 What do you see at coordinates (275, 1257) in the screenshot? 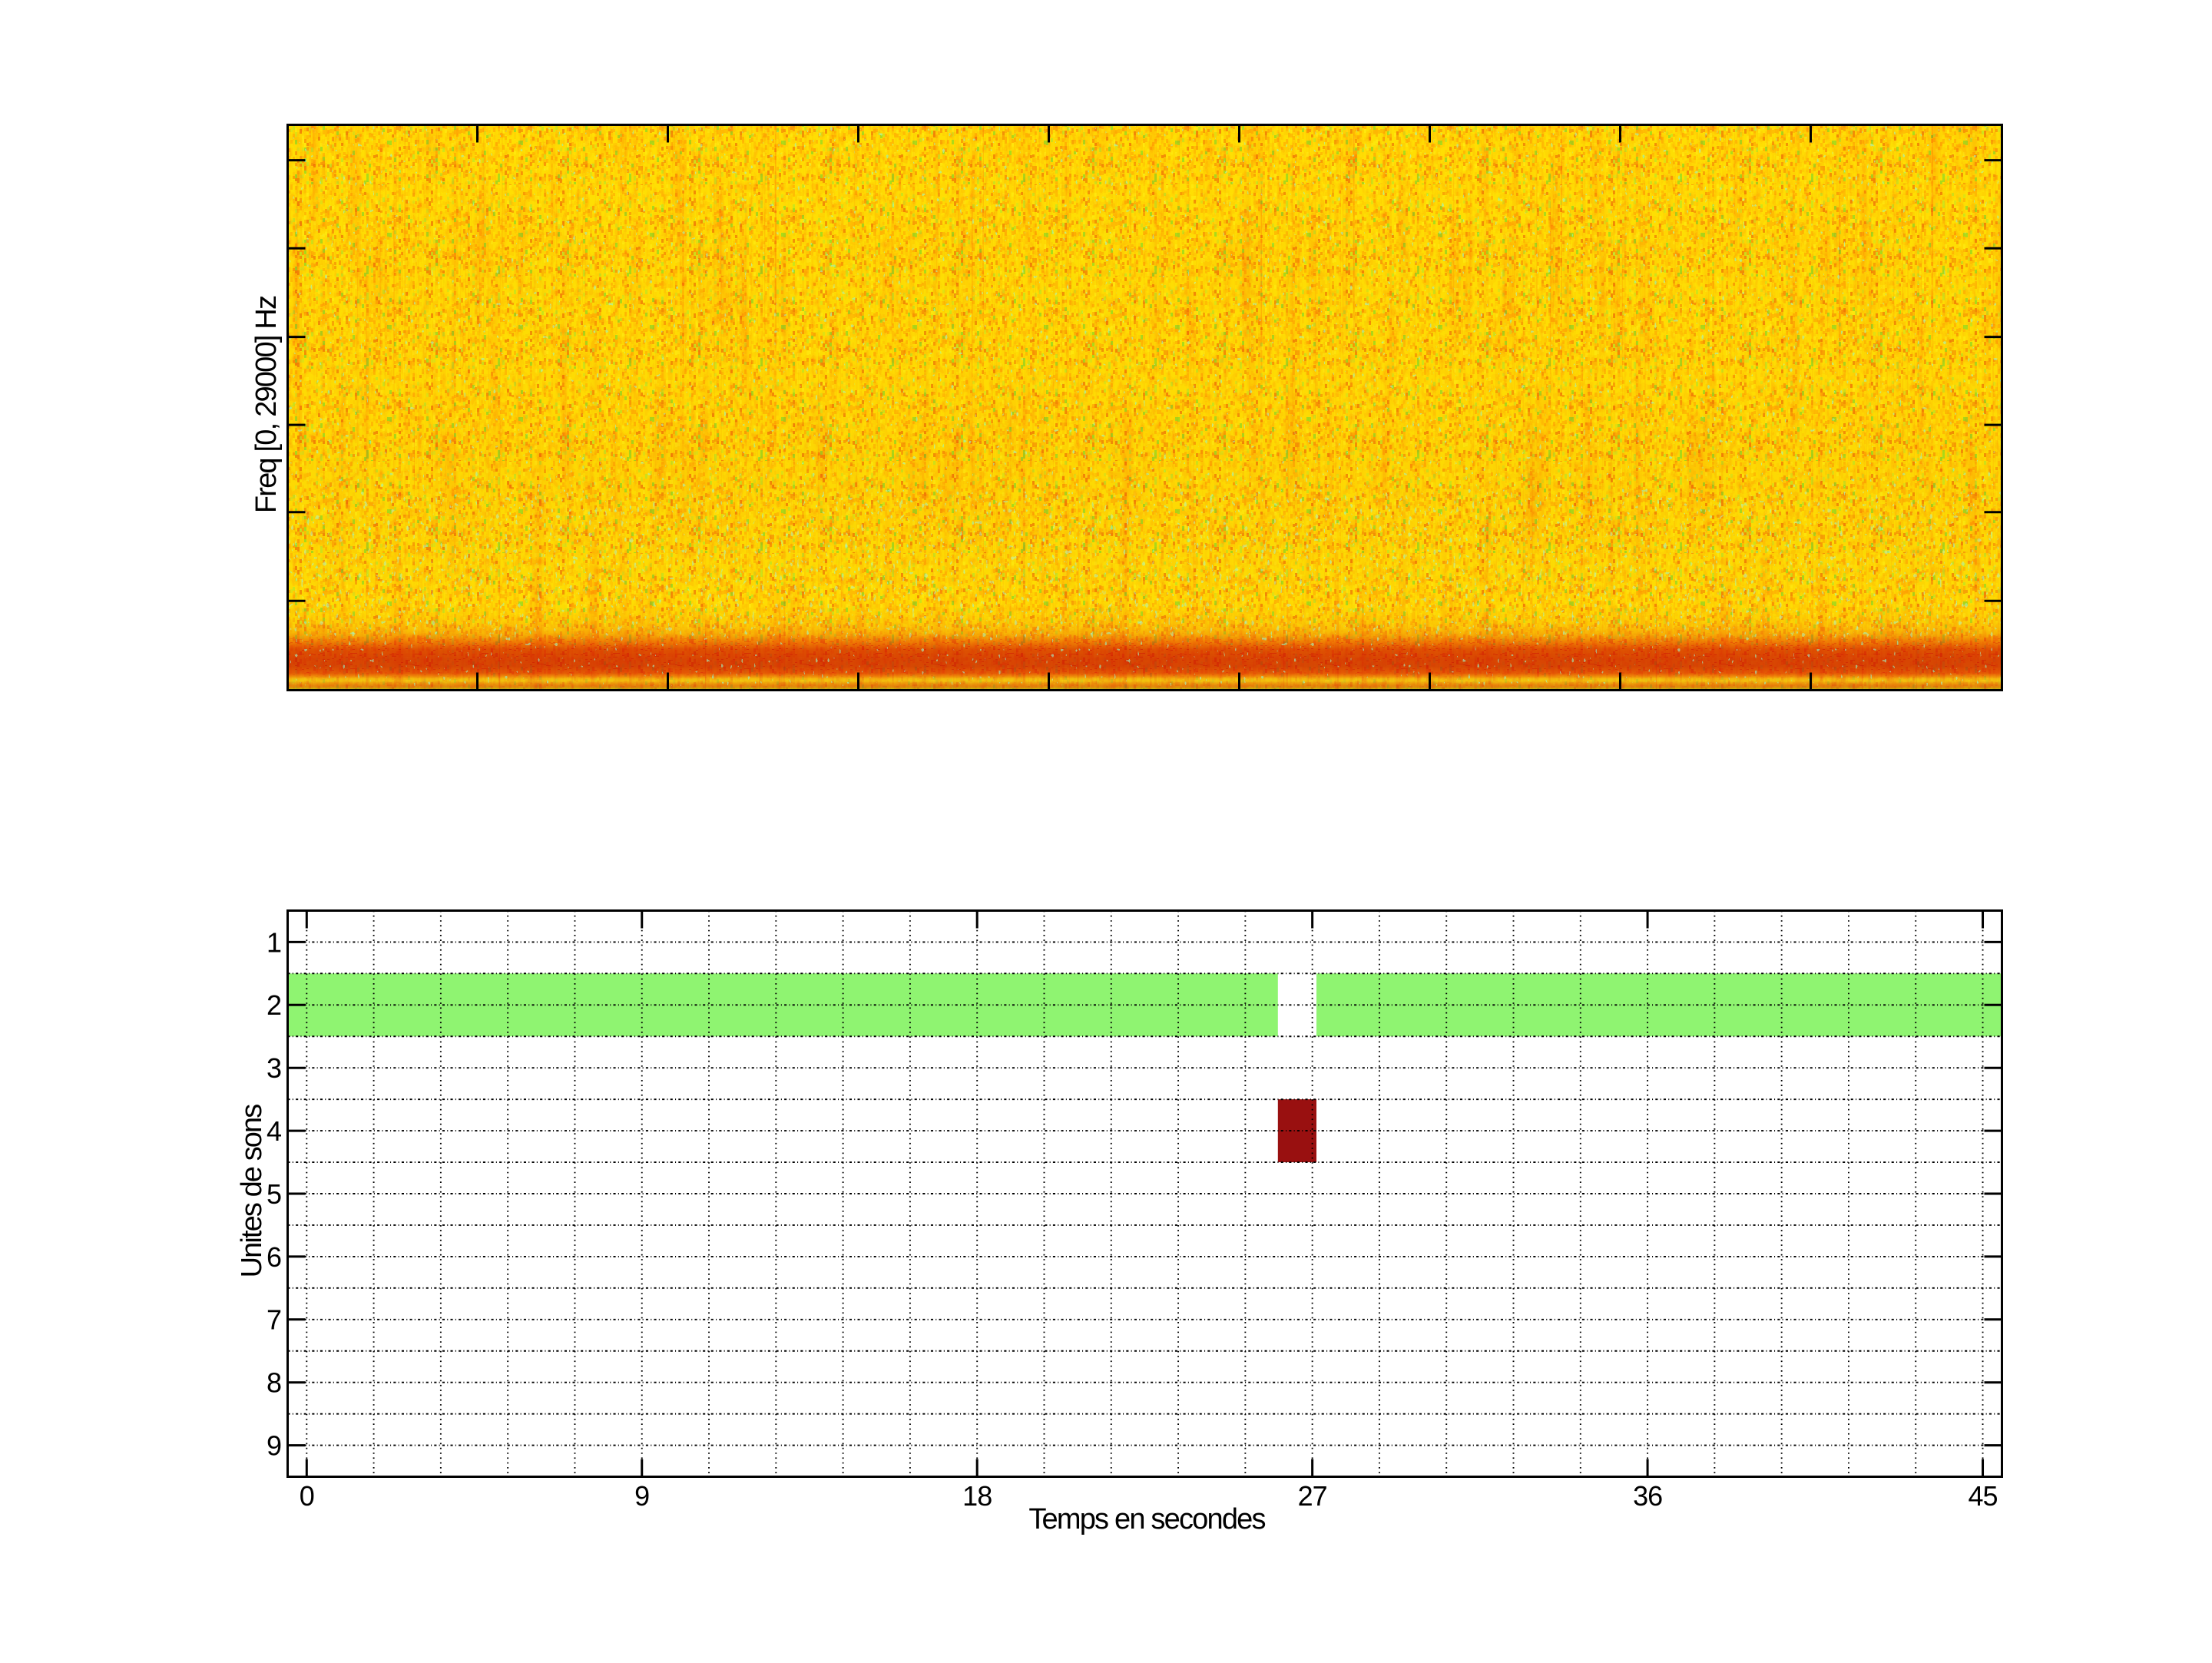
I see `svg-text: 6` at bounding box center [275, 1257].